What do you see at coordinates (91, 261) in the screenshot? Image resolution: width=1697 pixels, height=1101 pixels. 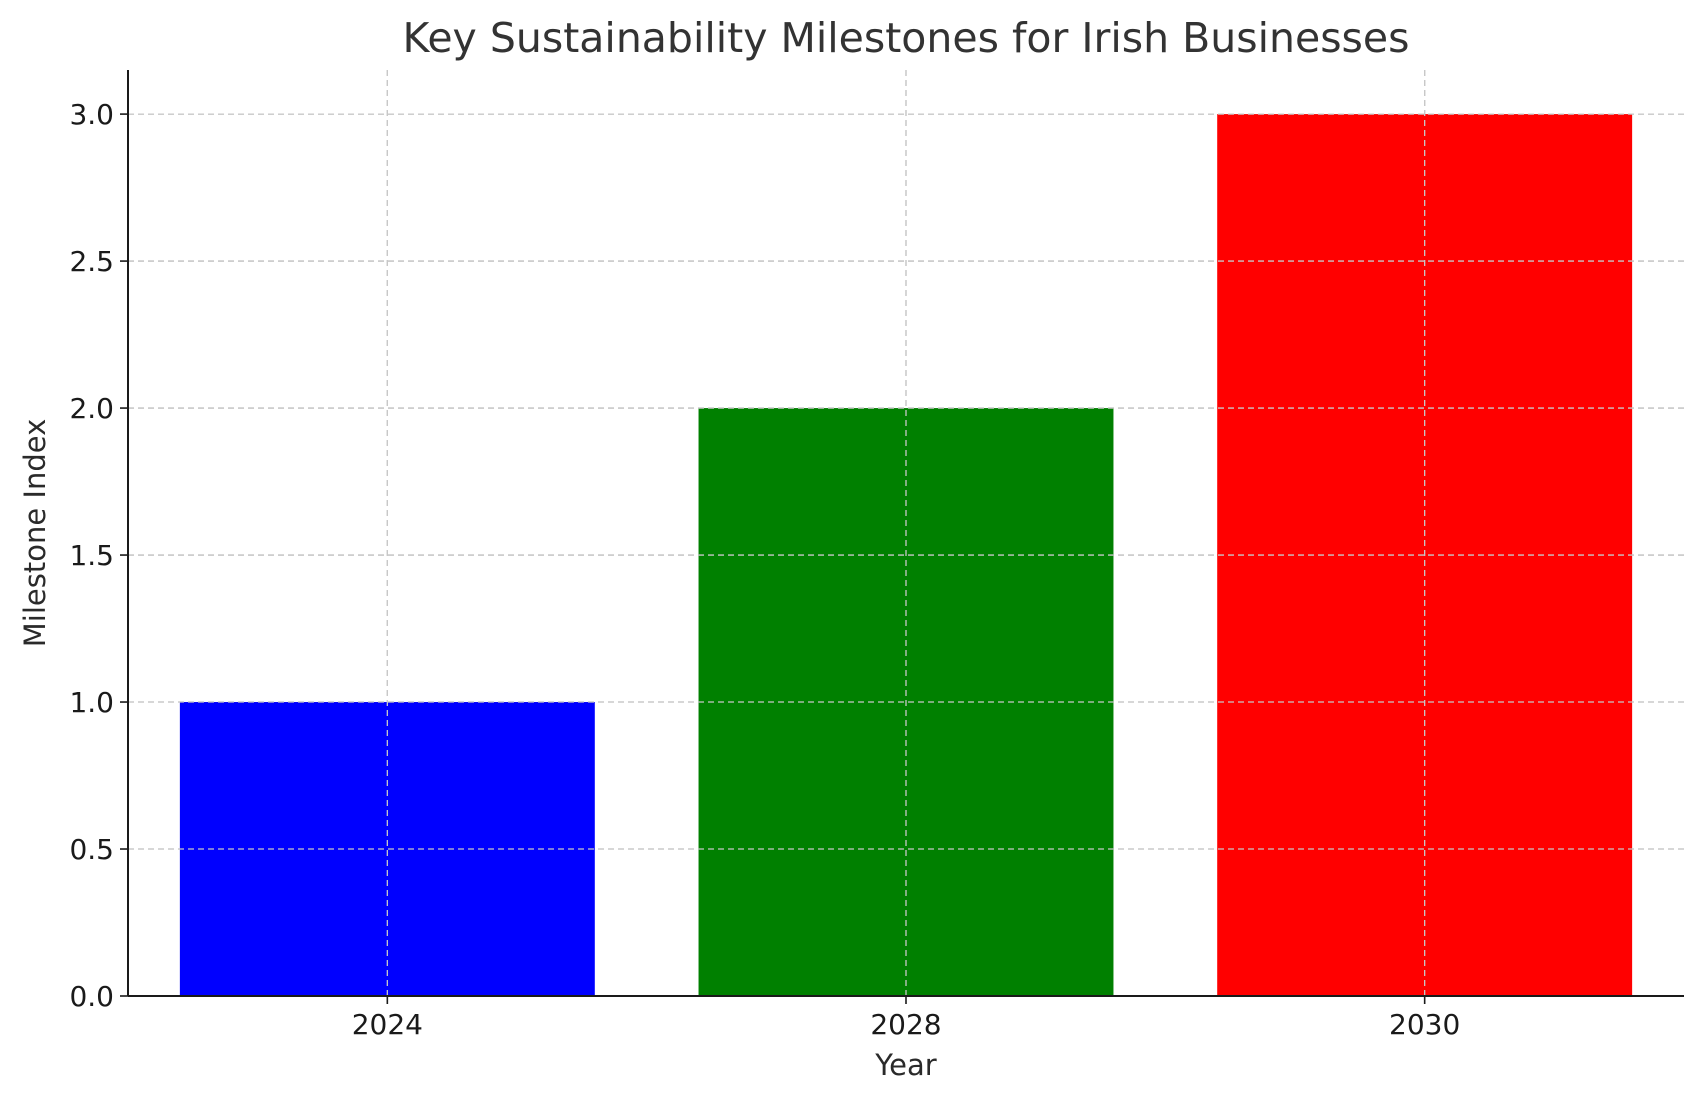 I see `y-tick-label: 2.5` at bounding box center [91, 261].